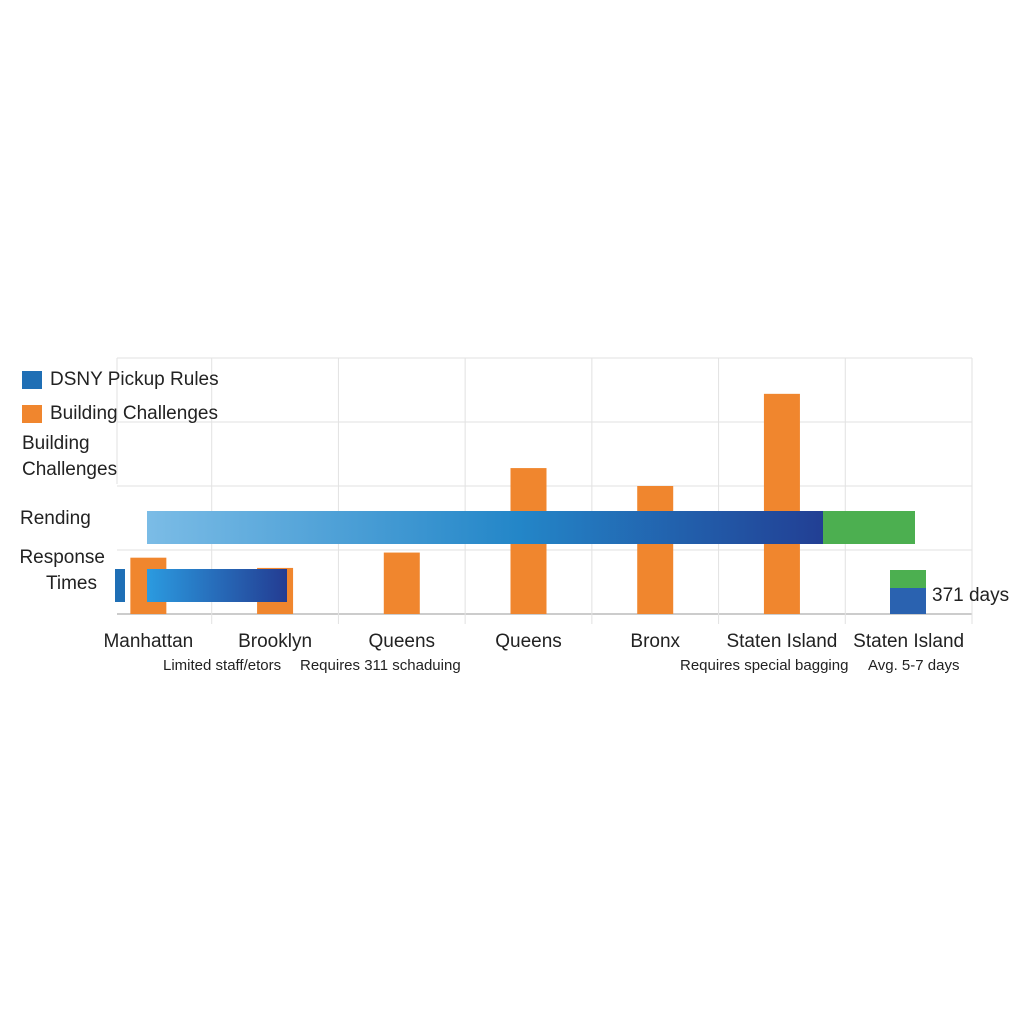  What do you see at coordinates (134, 379) in the screenshot?
I see `legend-label: DSNY Pickup Rules` at bounding box center [134, 379].